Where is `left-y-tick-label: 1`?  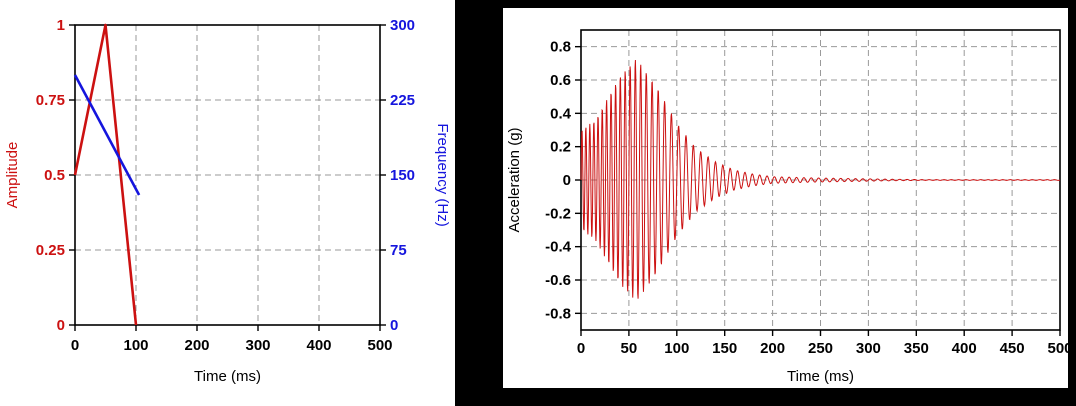 left-y-tick-label: 1 is located at coordinates (61, 25).